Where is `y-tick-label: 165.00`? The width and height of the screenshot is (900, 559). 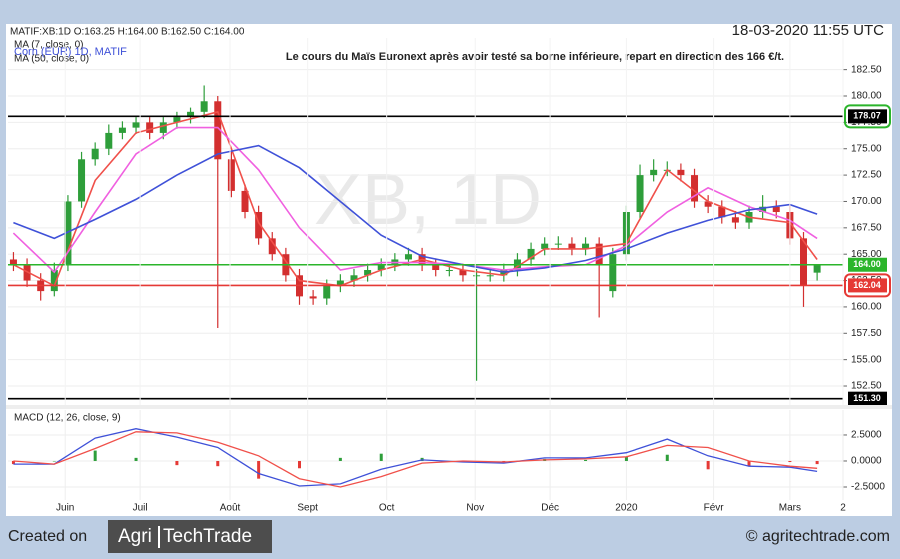
y-tick-label: 165.00 is located at coordinates (866, 254).